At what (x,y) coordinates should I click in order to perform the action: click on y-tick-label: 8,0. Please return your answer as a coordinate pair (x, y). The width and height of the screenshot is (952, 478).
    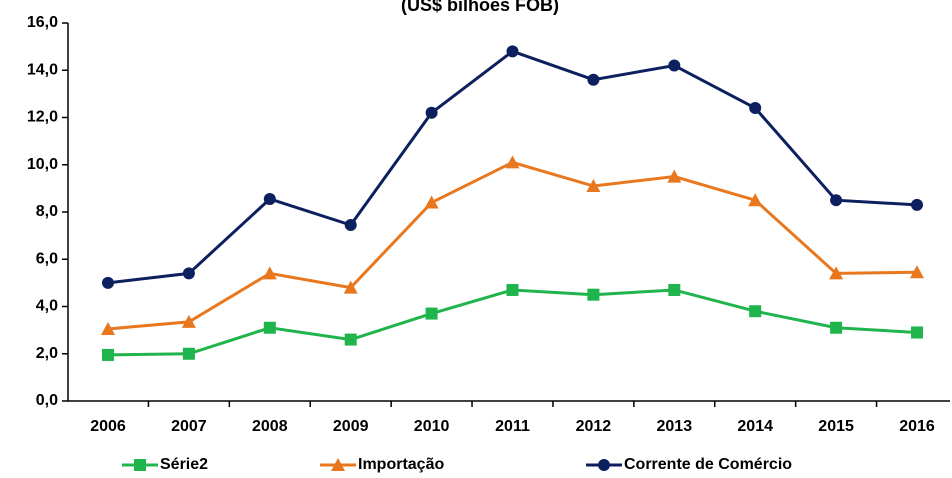
    Looking at the image, I should click on (47, 211).